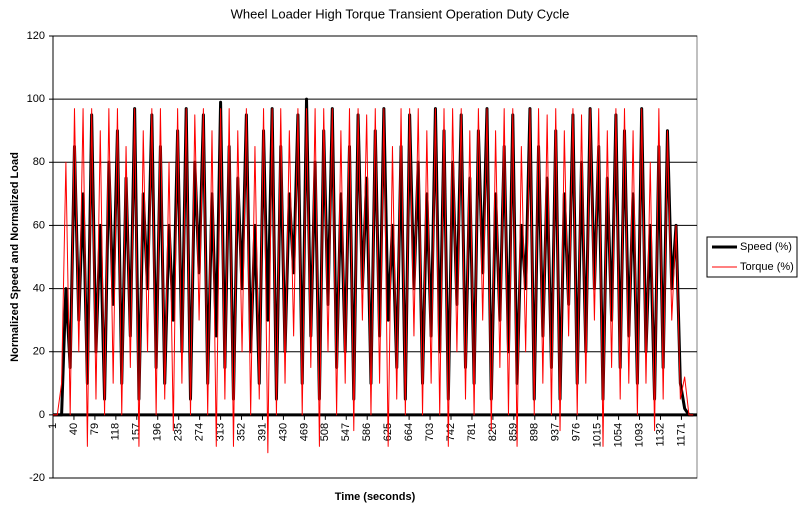 Image resolution: width=799 pixels, height=506 pixels. Describe the element at coordinates (639, 435) in the screenshot. I see `x-tick-label: 1093` at that location.